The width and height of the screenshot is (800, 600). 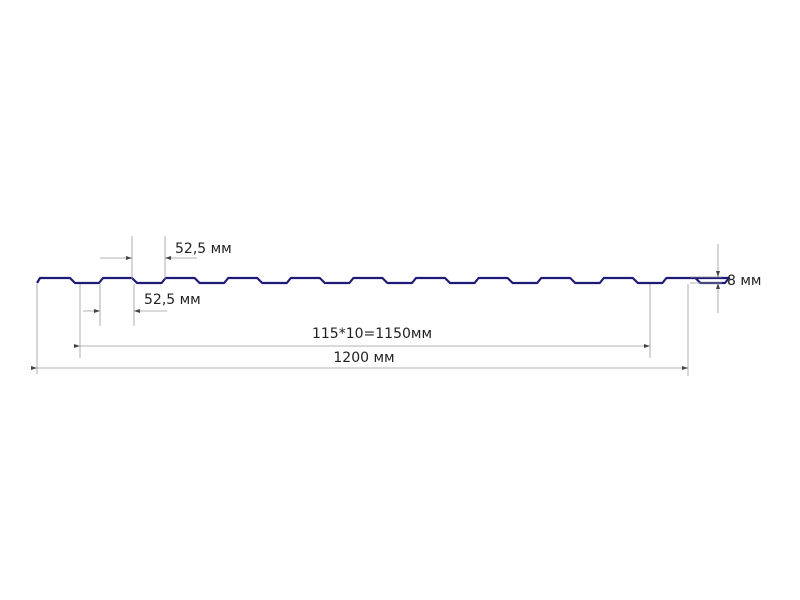 I want to click on height-label: 8 мм, so click(x=744, y=281).